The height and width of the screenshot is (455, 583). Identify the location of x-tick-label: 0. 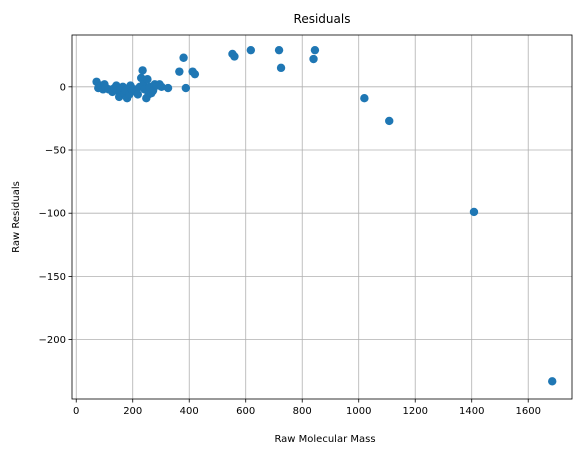
(76, 411).